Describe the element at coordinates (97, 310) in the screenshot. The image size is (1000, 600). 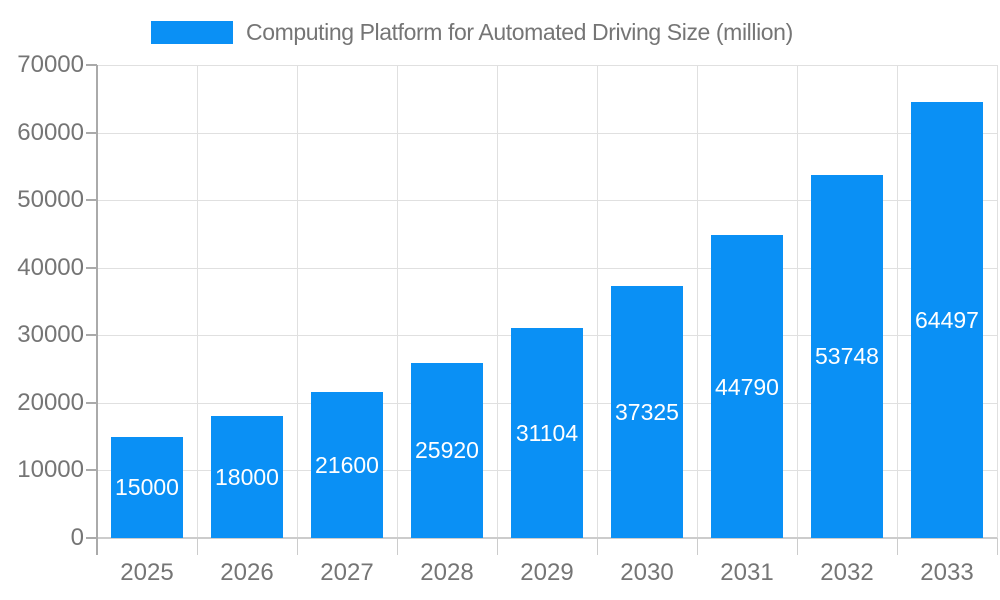
I see `y-axis-line` at that location.